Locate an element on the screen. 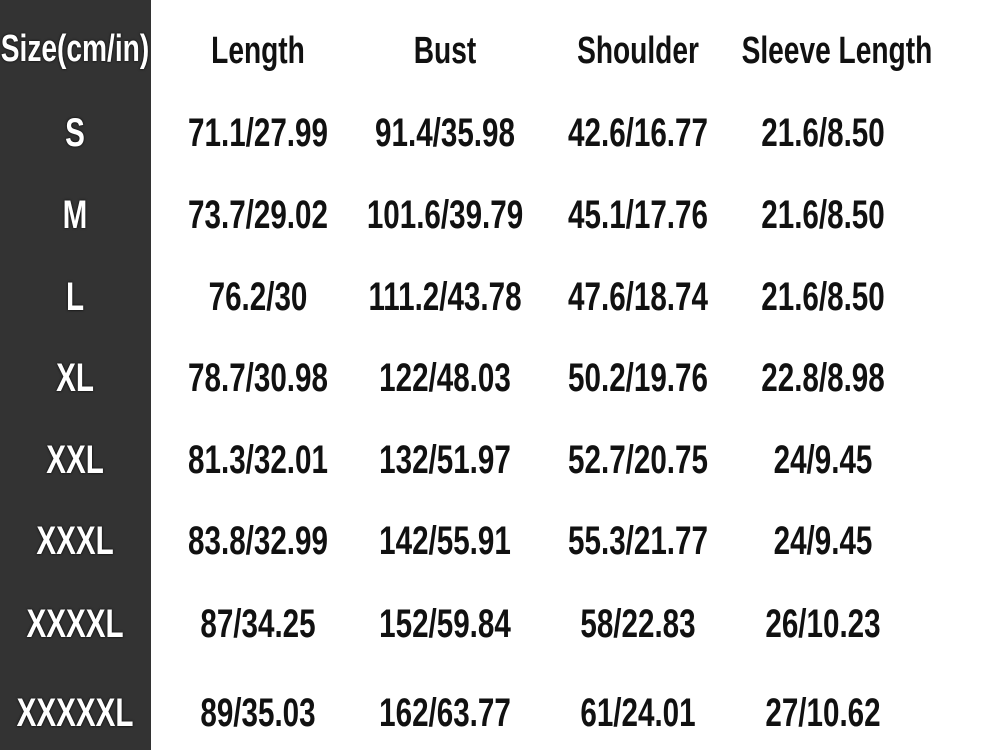 This screenshot has height=750, width=1000. cell-size: XXXL is located at coordinates (75, 541).